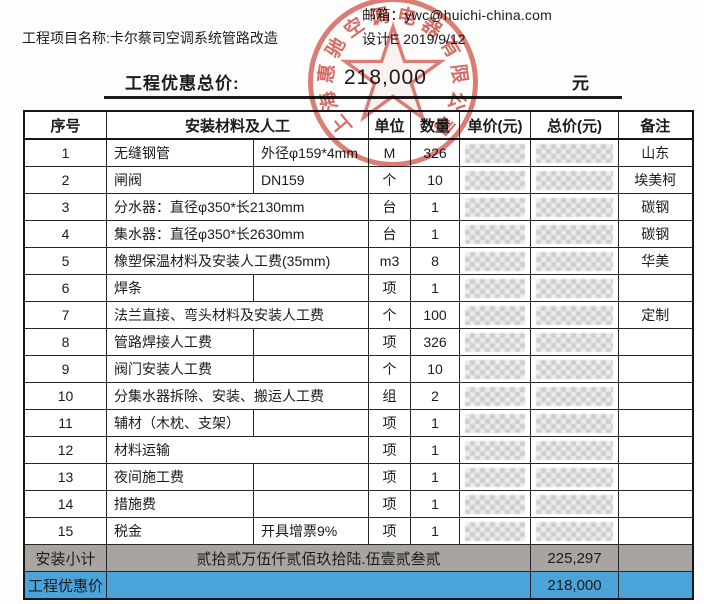 The image size is (704, 604). What do you see at coordinates (358, 342) in the screenshot?
I see `table-row: 8 管路焊接人工费 项 326` at bounding box center [358, 342].